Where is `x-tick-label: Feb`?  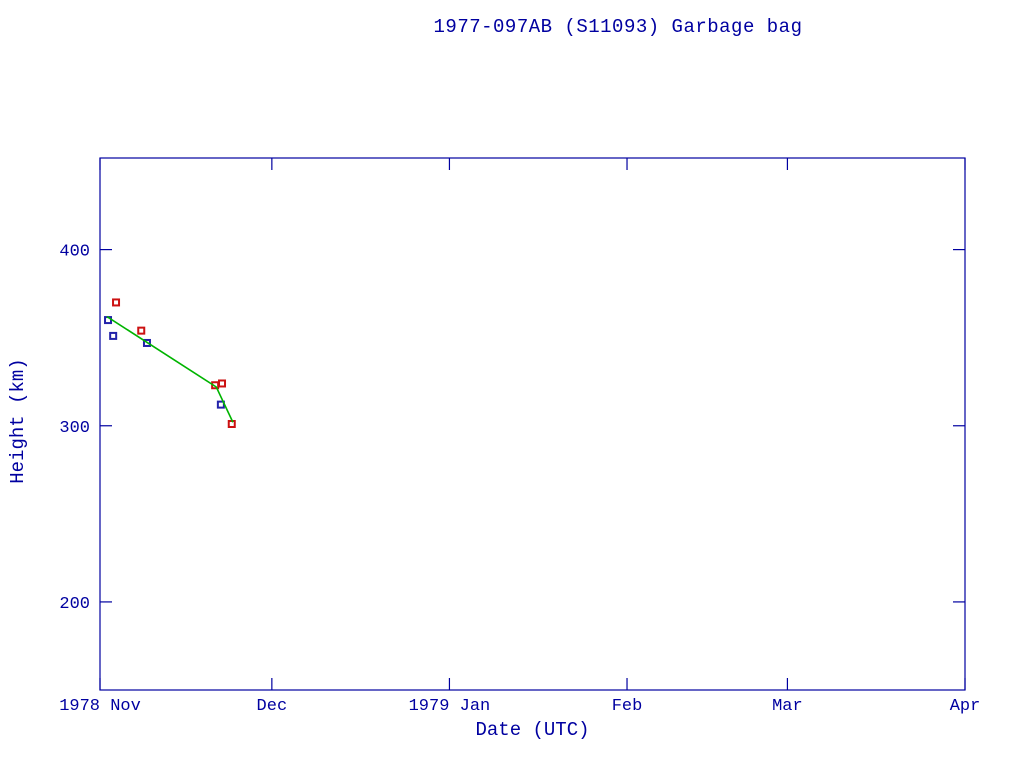
x-tick-label: Feb is located at coordinates (627, 706).